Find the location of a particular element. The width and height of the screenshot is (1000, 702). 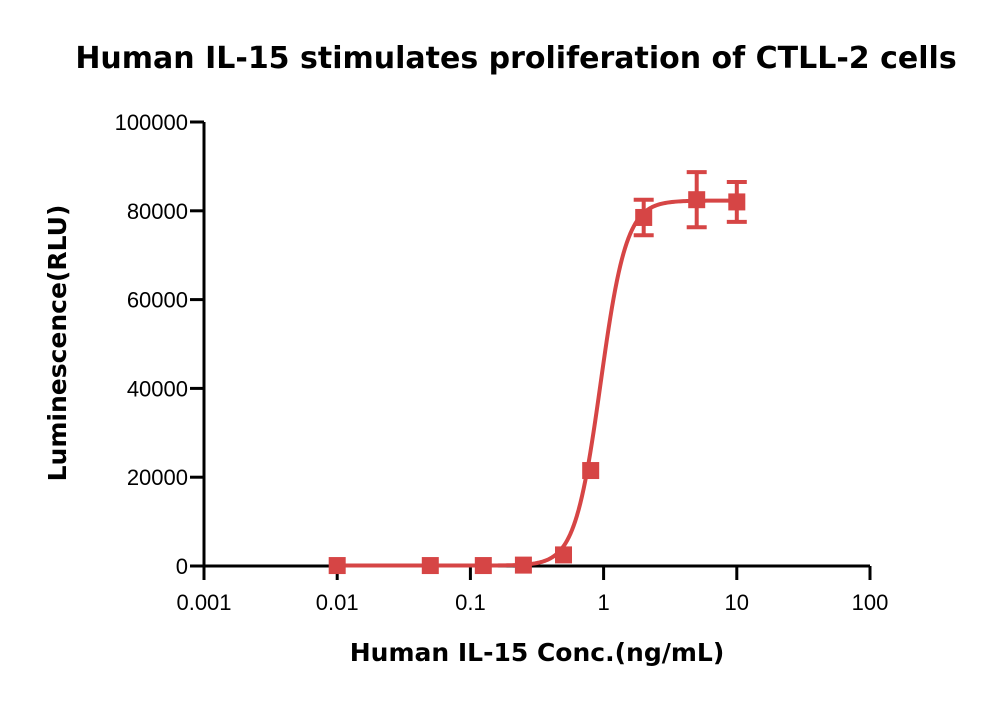

x-tick-label: 100 is located at coordinates (870, 602).